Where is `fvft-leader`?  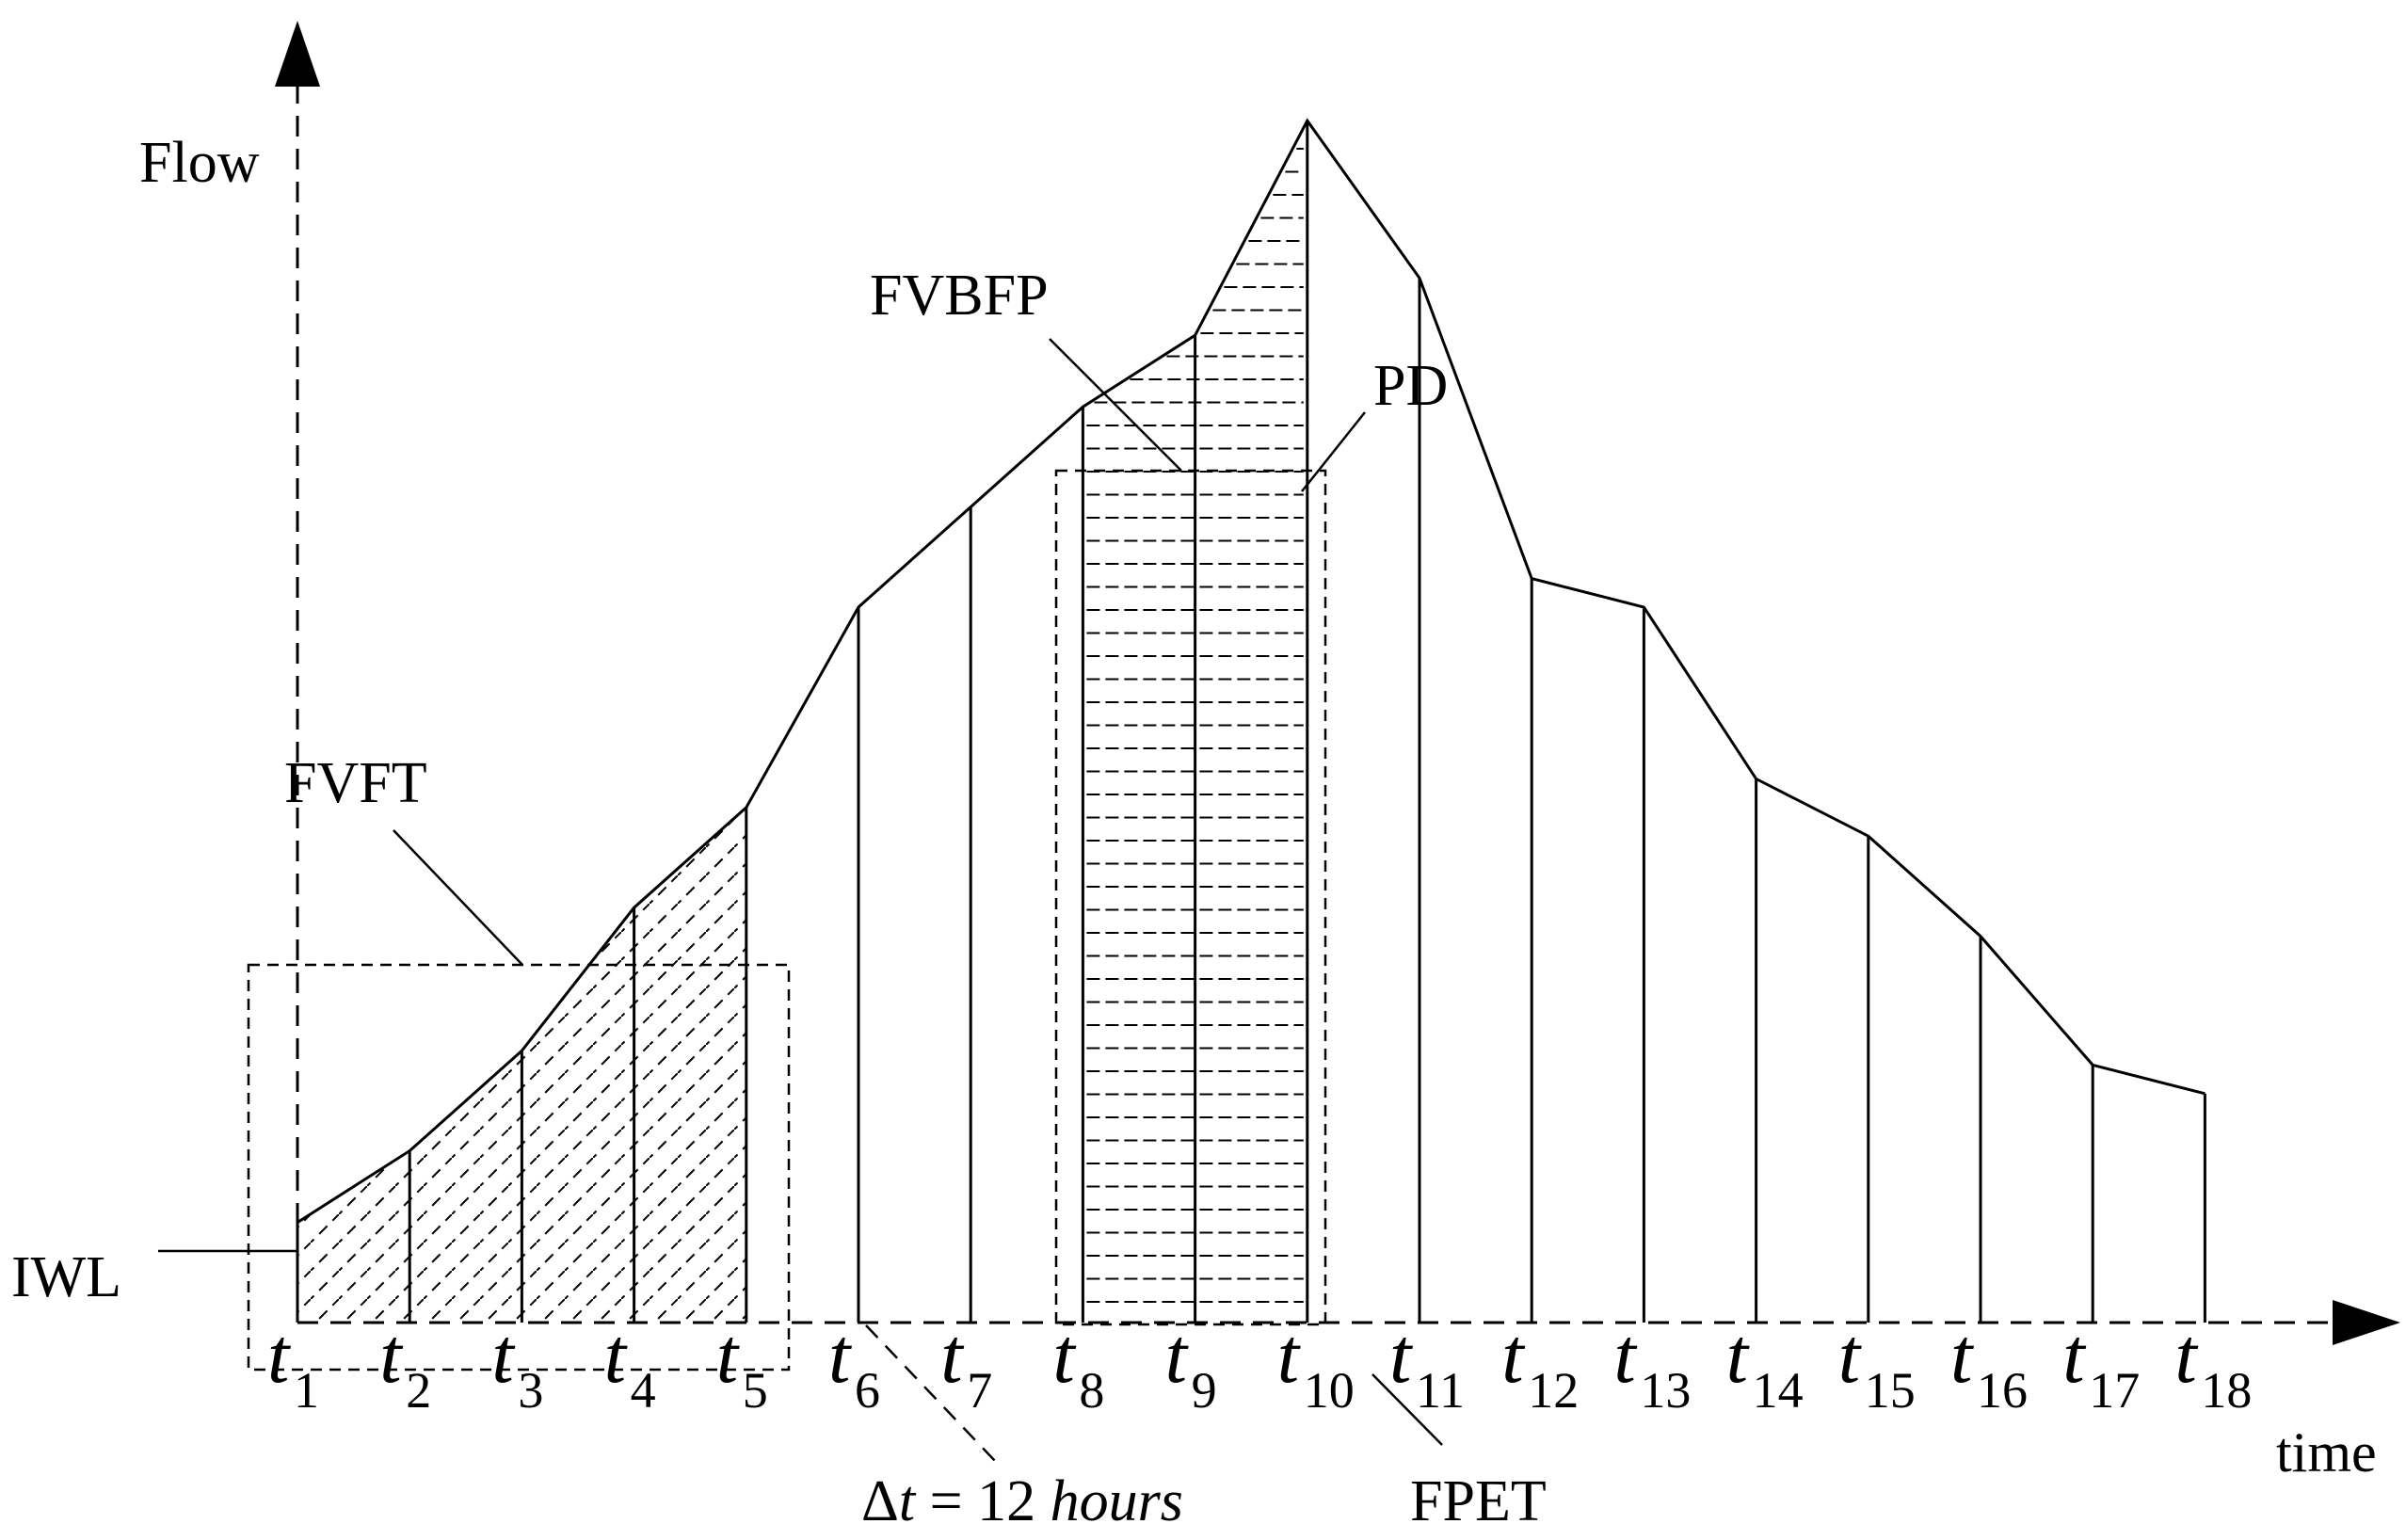 fvft-leader is located at coordinates (458, 897).